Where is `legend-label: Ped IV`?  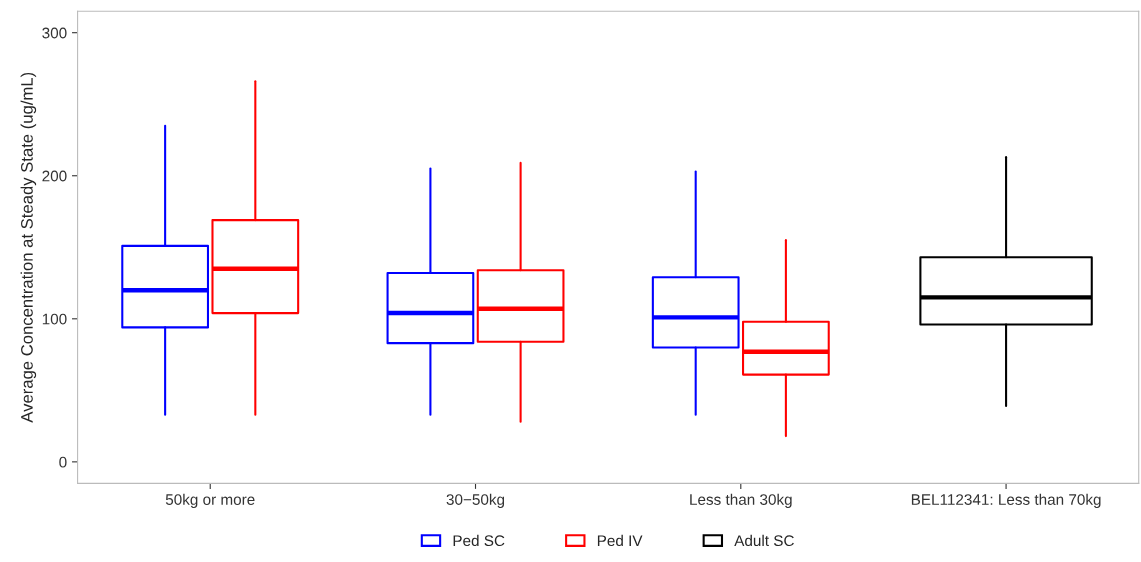 legend-label: Ped IV is located at coordinates (620, 540).